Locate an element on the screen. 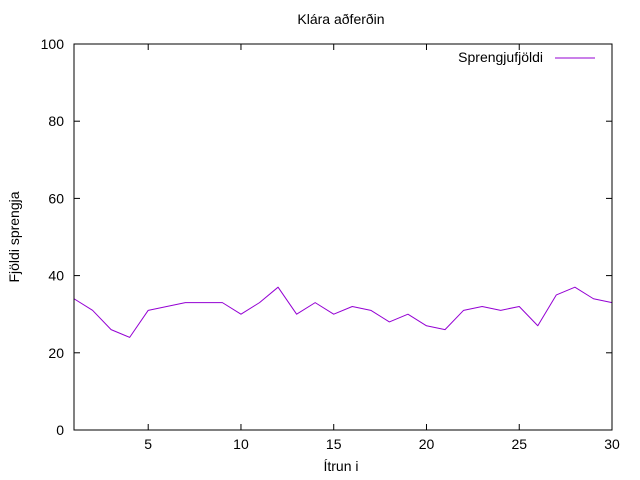 The image size is (640, 480). legend: Sprengjufjöldi is located at coordinates (526, 57).